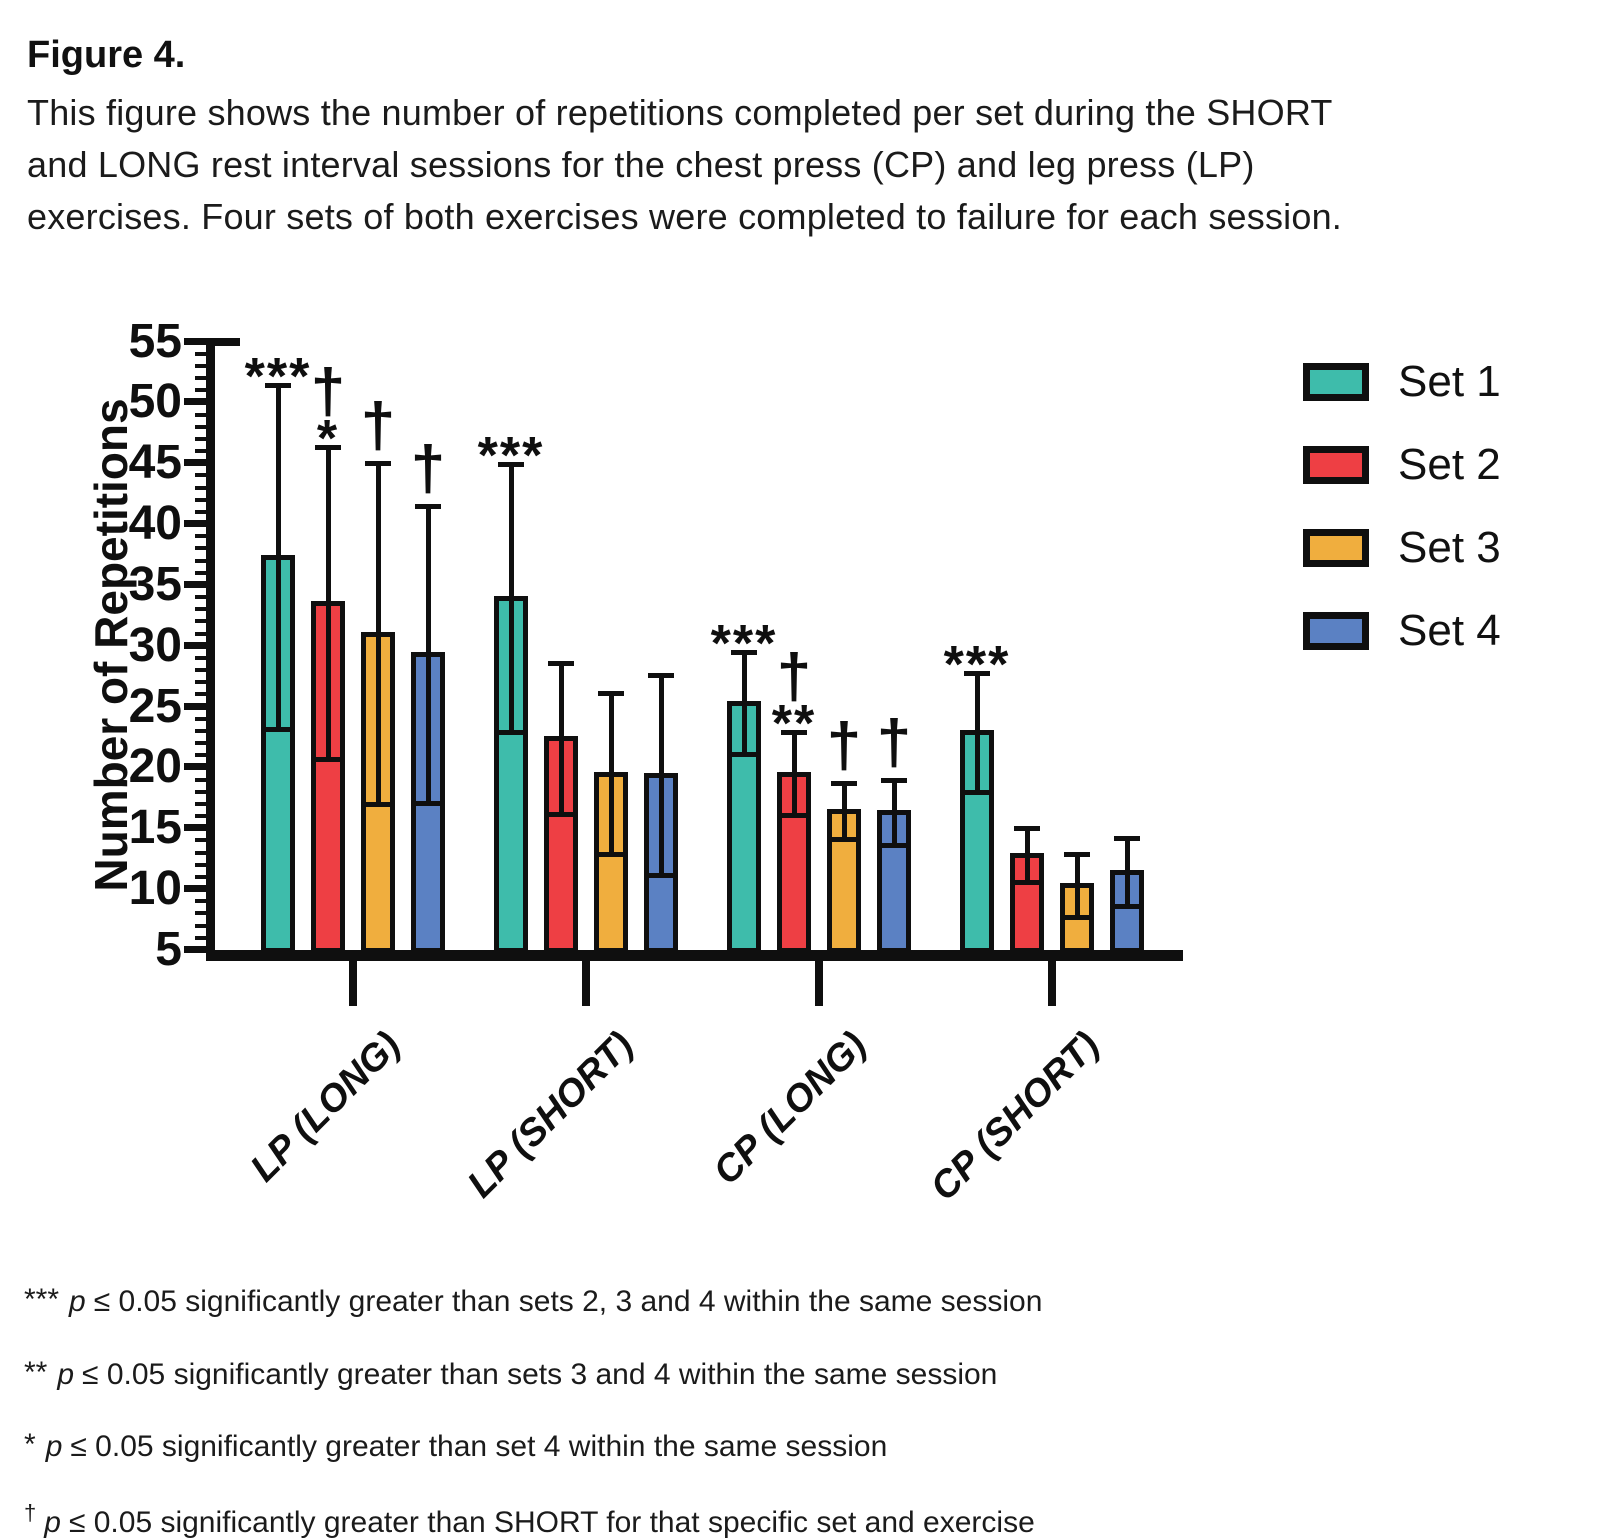 The image size is (1622, 1538). Describe the element at coordinates (168, 949) in the screenshot. I see `y-tick-label: 5` at that location.